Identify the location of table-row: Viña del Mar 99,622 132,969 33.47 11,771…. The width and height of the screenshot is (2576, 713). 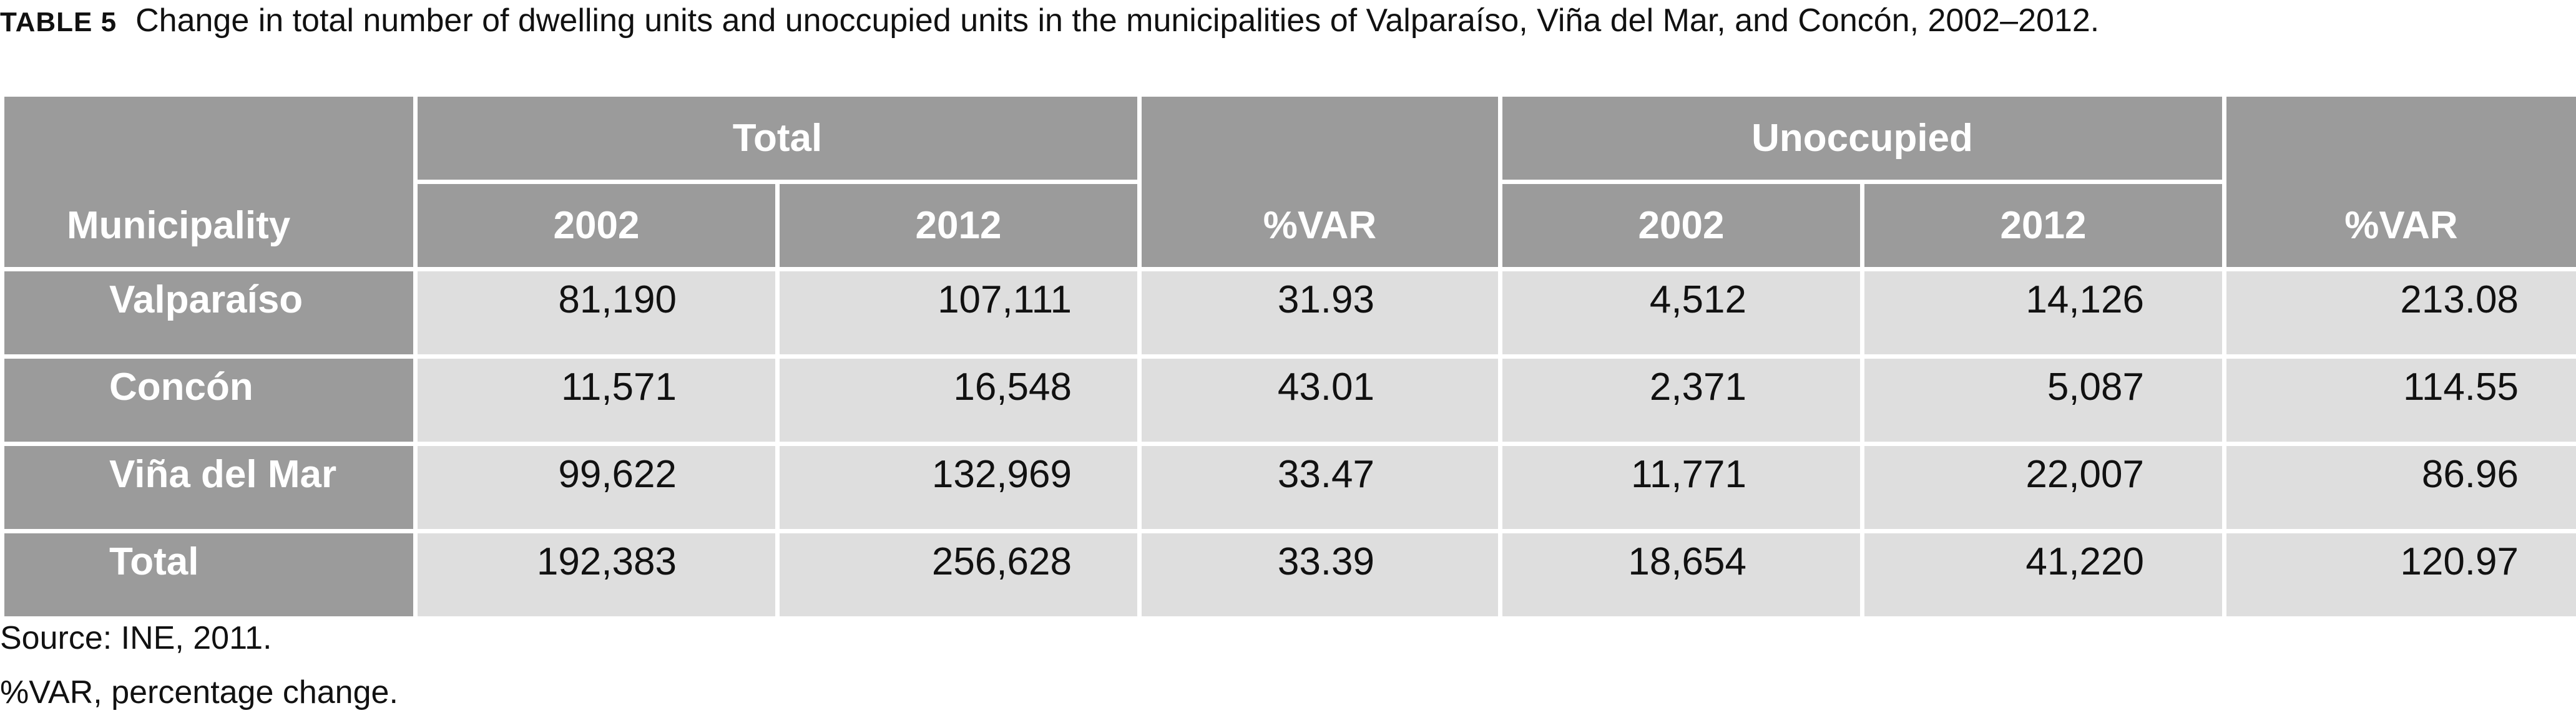
(1288, 487).